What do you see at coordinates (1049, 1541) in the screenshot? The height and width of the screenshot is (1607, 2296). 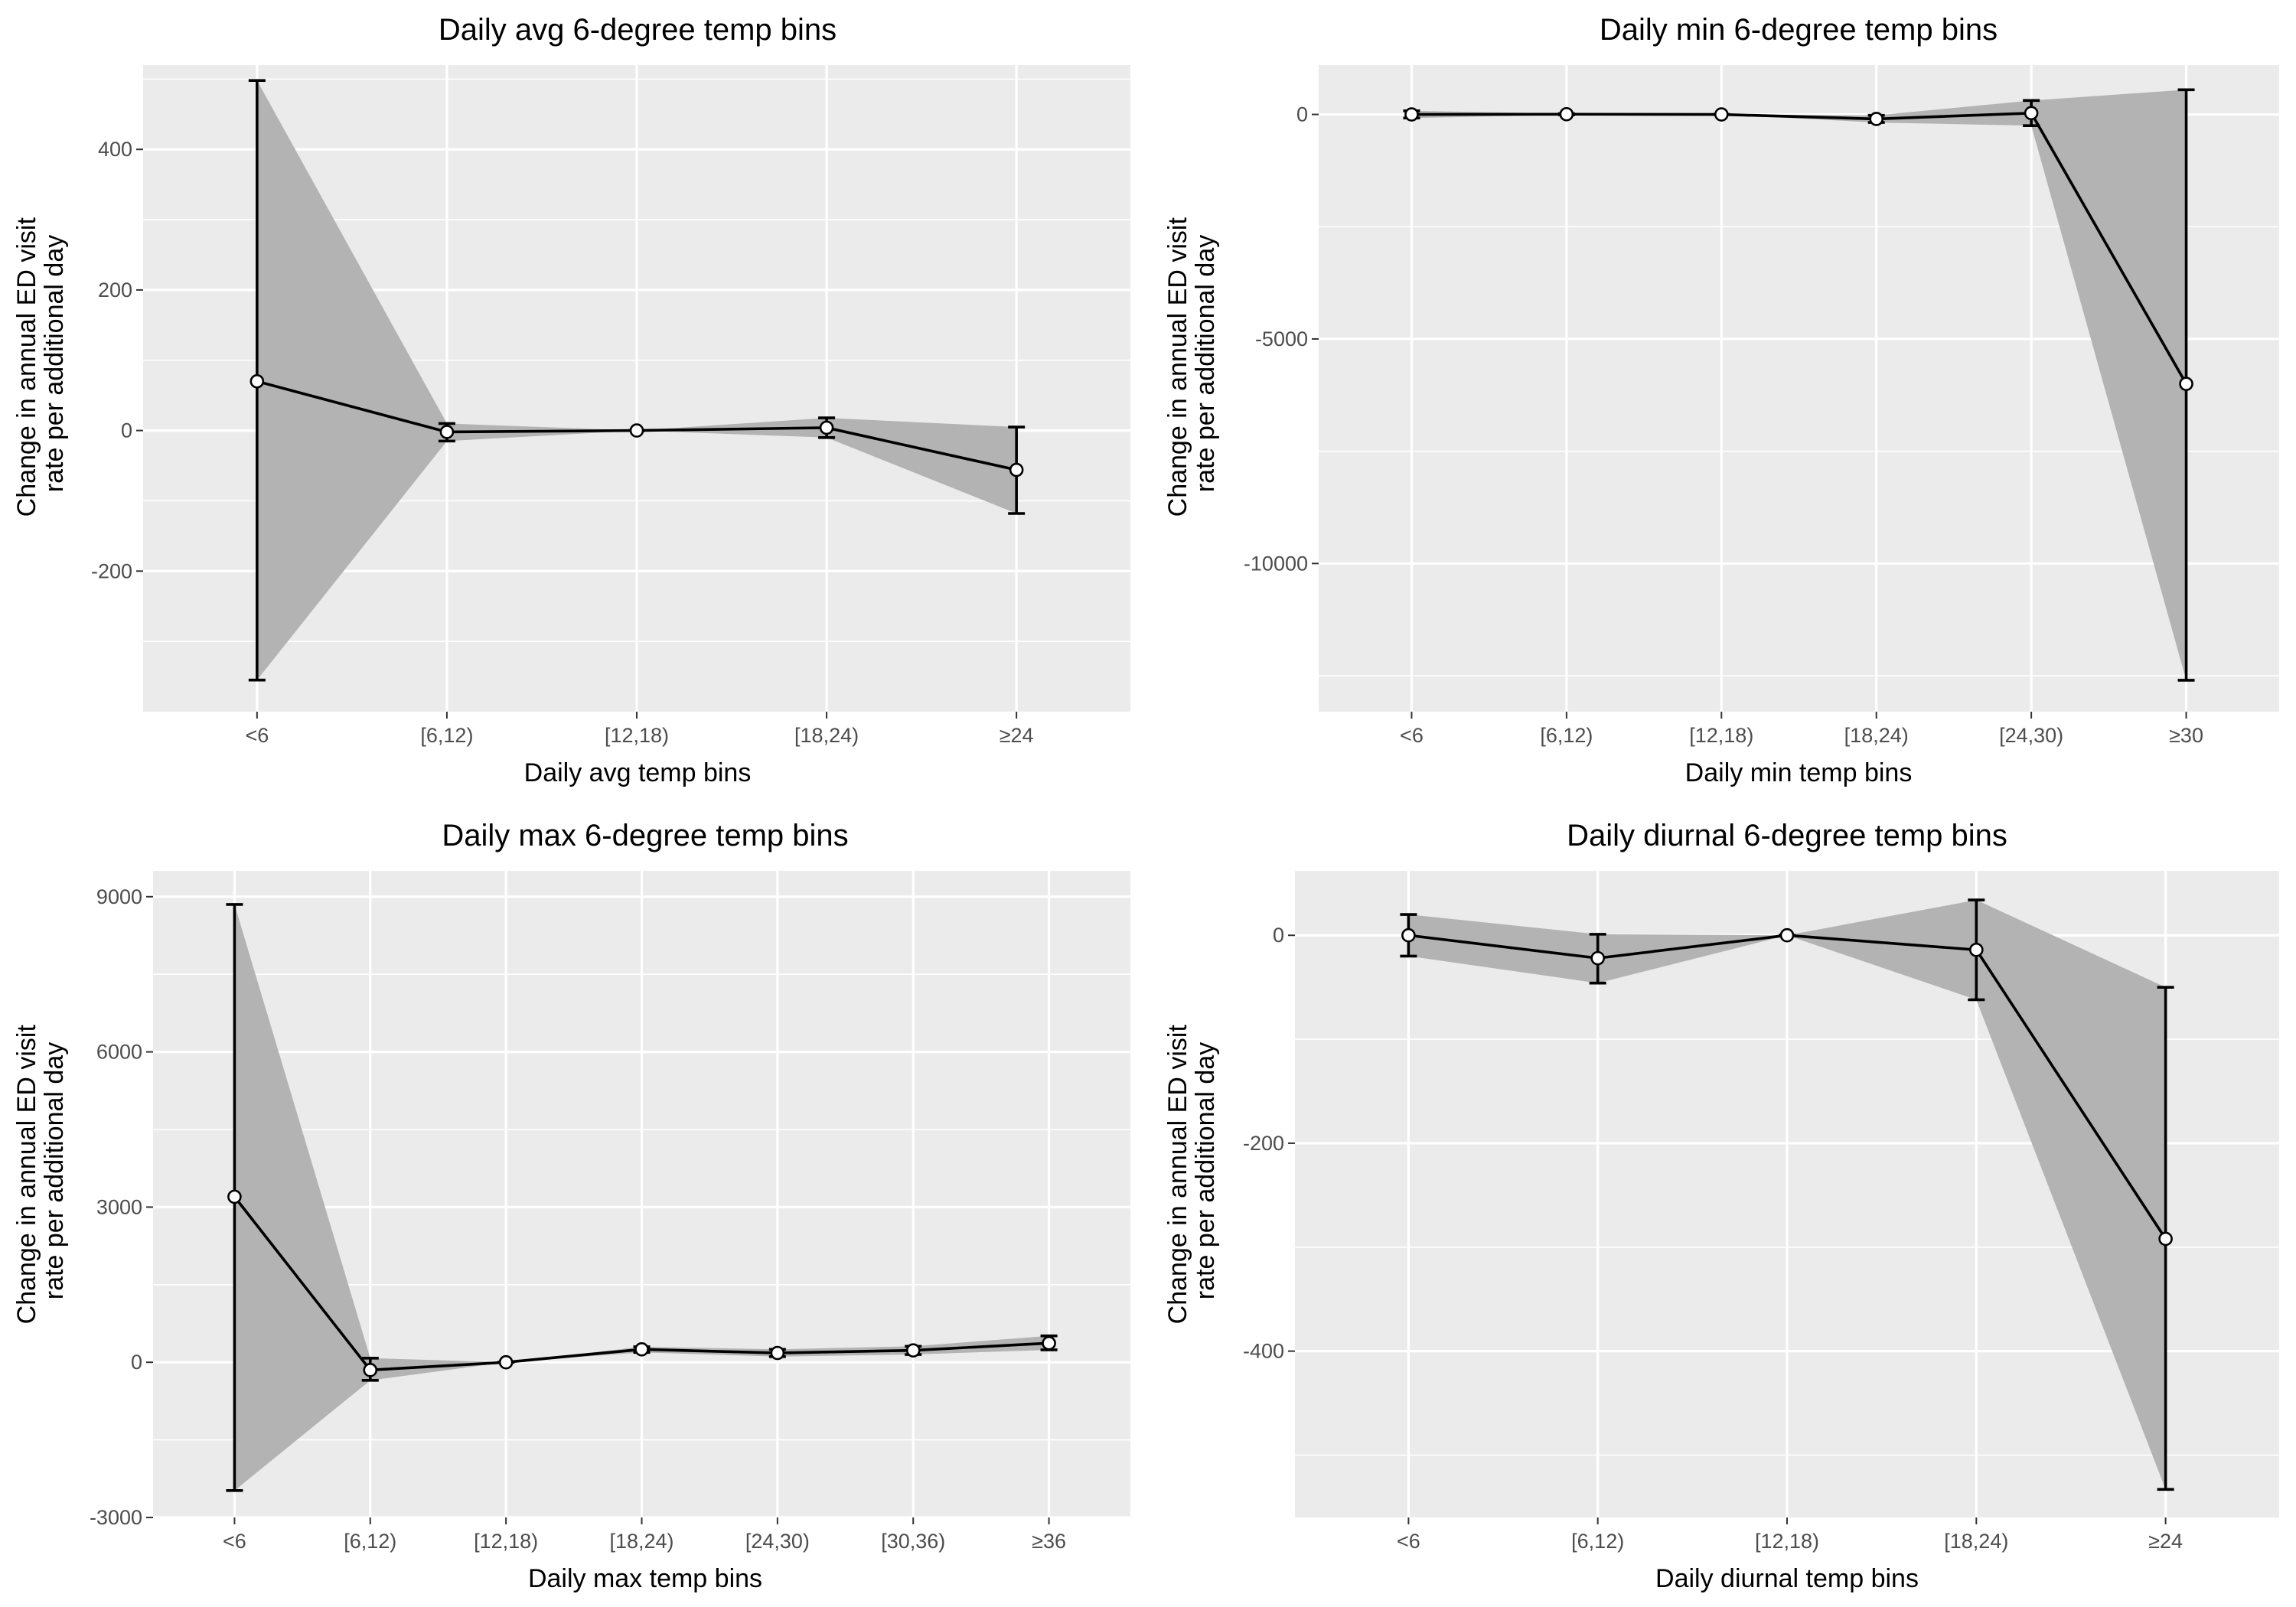 I see `x-tick-label: ≥36` at bounding box center [1049, 1541].